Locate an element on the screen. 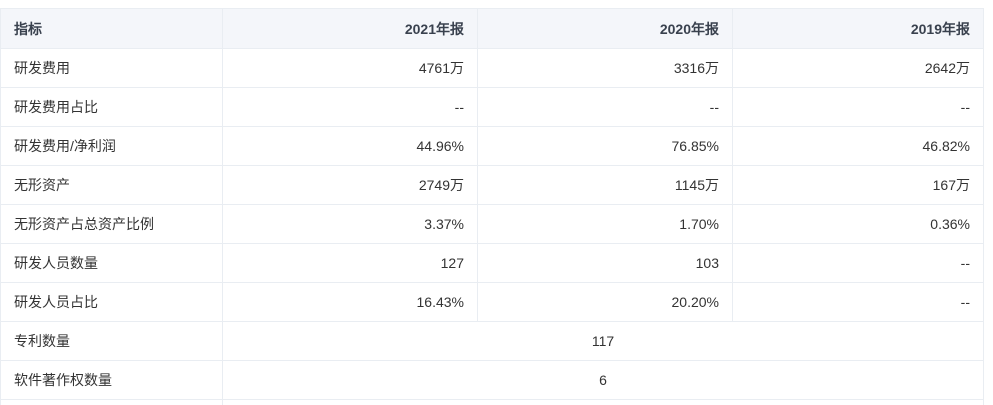 The height and width of the screenshot is (405, 993). row-label: 研发费用 is located at coordinates (111, 68).